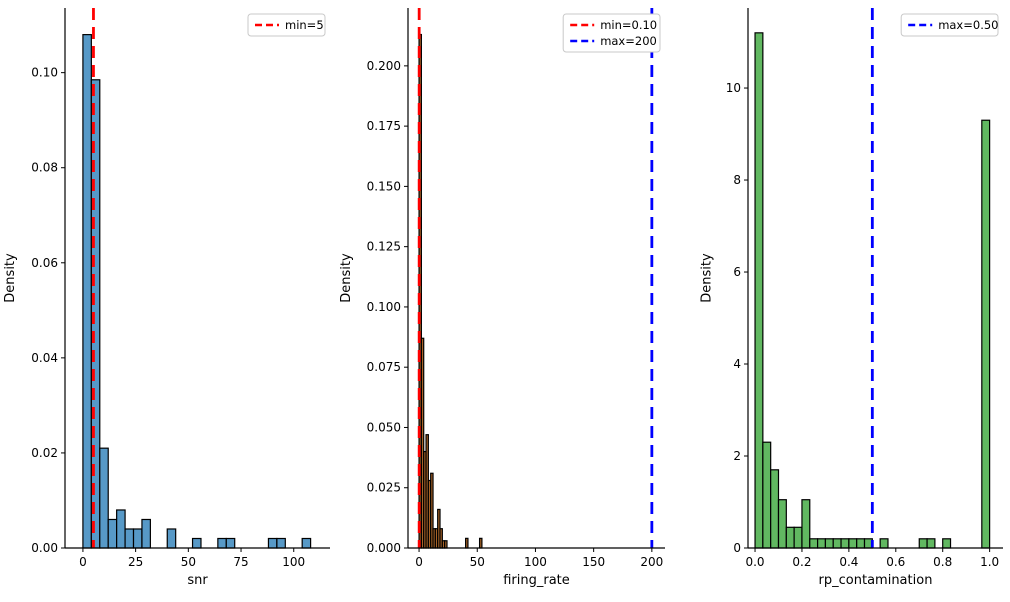  Describe the element at coordinates (968, 25) in the screenshot. I see `legend-label: max=0.50` at that location.